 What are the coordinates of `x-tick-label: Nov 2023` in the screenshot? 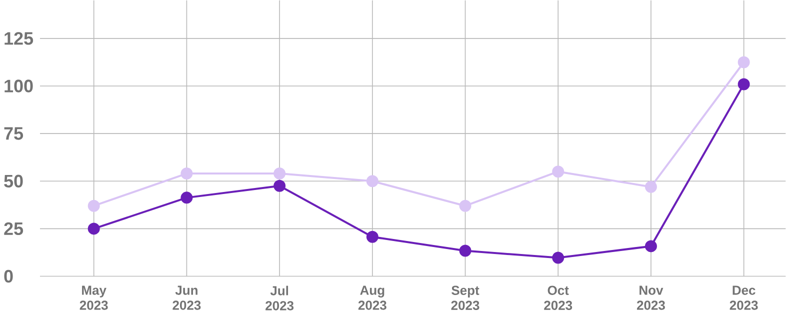 It's located at (650, 298).